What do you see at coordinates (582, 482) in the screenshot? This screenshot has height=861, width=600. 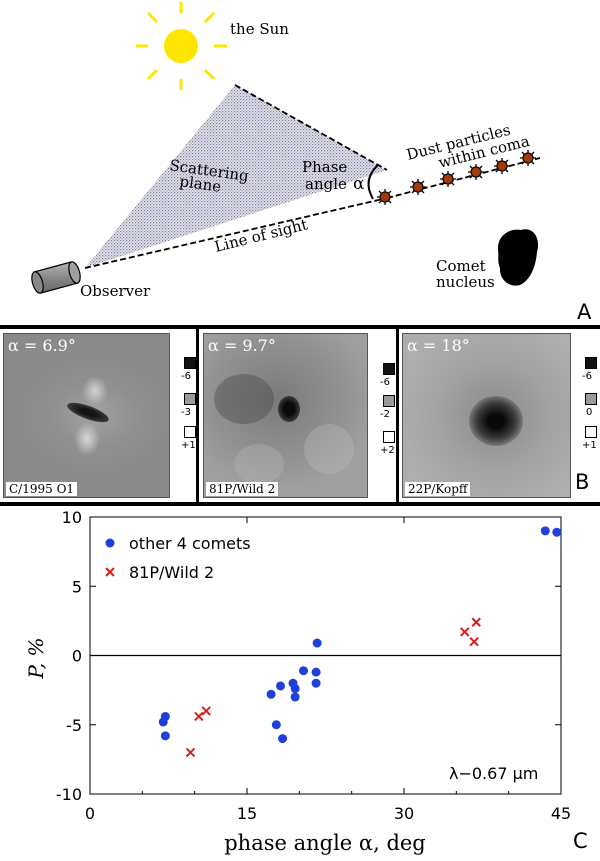 I see `panel-b-letter: B` at bounding box center [582, 482].